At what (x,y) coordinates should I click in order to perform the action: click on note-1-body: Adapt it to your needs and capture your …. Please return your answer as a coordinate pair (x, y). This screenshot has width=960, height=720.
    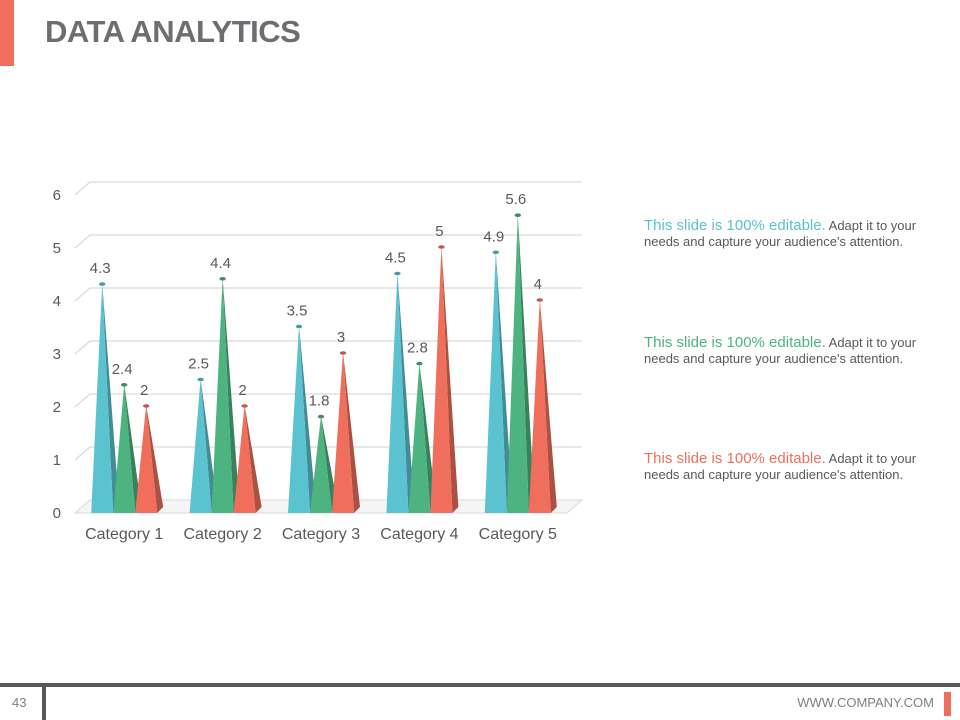
    Looking at the image, I should click on (780, 233).